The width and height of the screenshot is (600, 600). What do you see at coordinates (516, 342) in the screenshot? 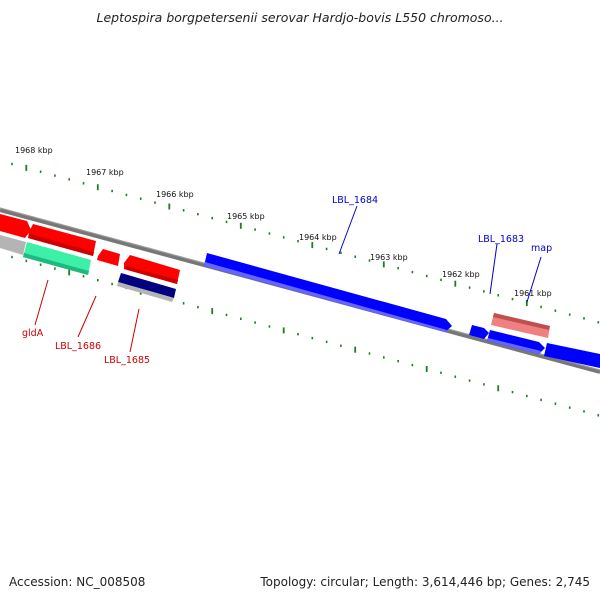
I see `gene-feature-lbl-1683-b` at bounding box center [516, 342].